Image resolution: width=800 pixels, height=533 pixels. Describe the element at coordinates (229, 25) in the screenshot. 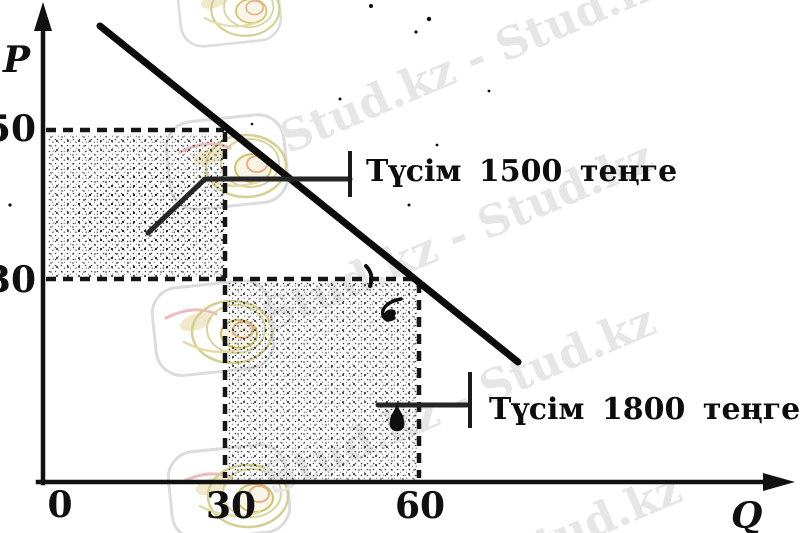

I see `studkz-logo-watermark` at that location.